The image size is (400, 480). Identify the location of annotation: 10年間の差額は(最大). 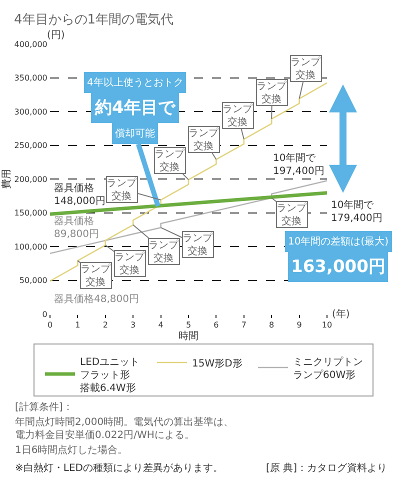
(338, 242).